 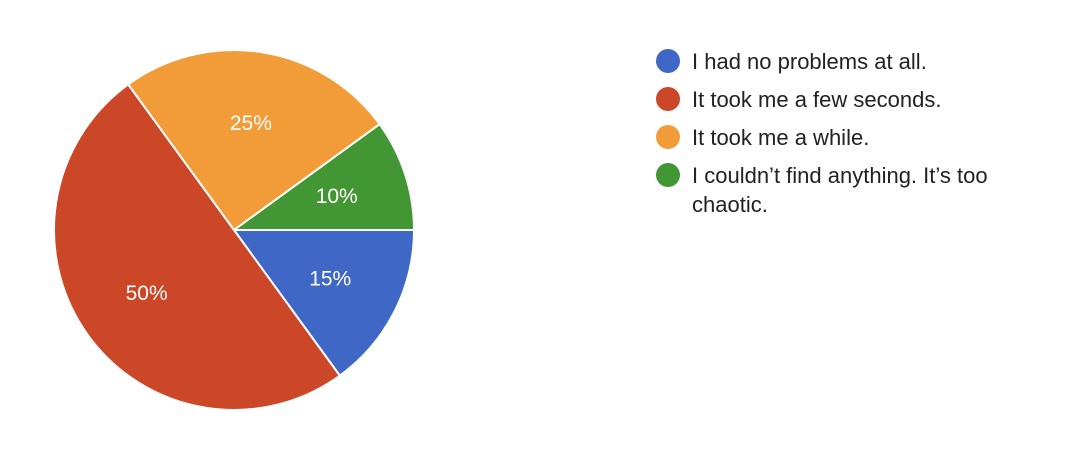 What do you see at coordinates (668, 99) in the screenshot?
I see `legend-swatch-few-seconds` at bounding box center [668, 99].